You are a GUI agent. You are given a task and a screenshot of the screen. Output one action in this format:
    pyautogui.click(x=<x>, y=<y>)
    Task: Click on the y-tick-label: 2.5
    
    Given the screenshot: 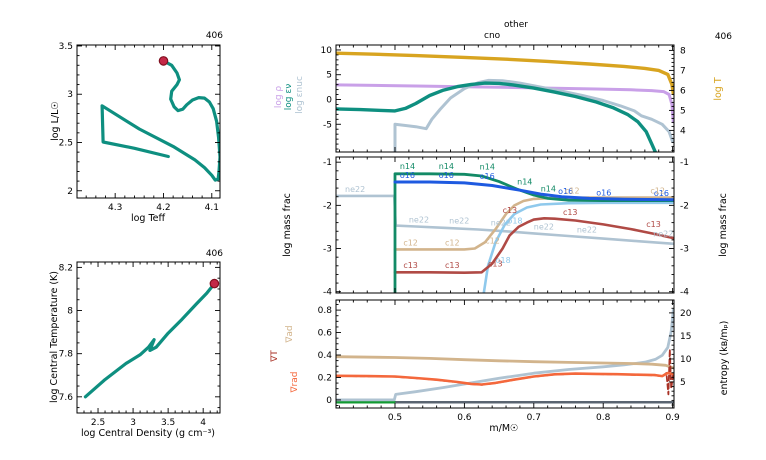 What is the action you would take?
    pyautogui.click(x=66, y=143)
    